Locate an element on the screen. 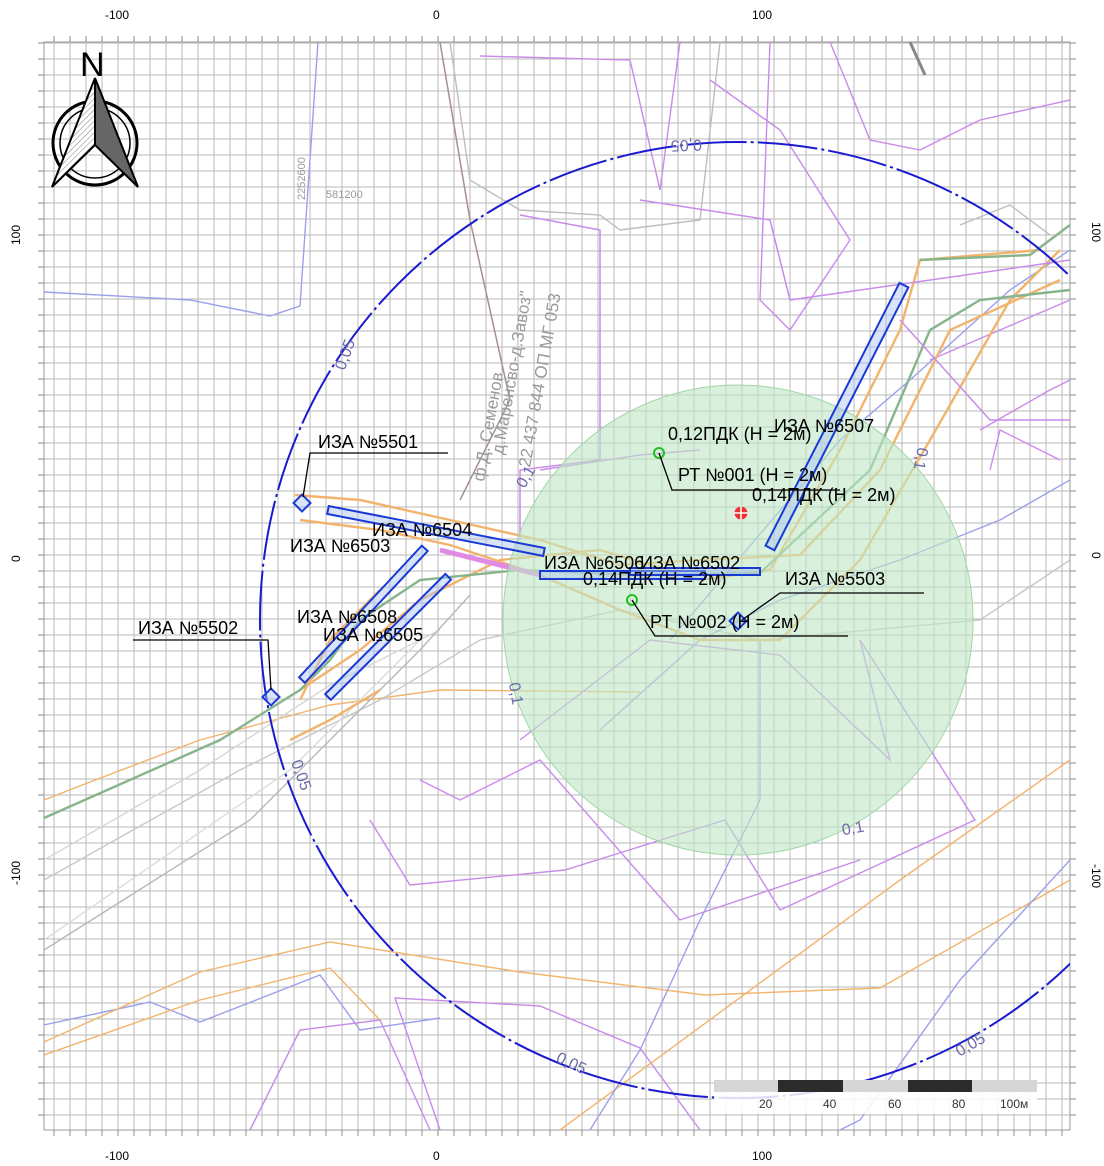 Image resolution: width=1104 pixels, height=1166 pixels. source-iza6505 is located at coordinates (388, 637).